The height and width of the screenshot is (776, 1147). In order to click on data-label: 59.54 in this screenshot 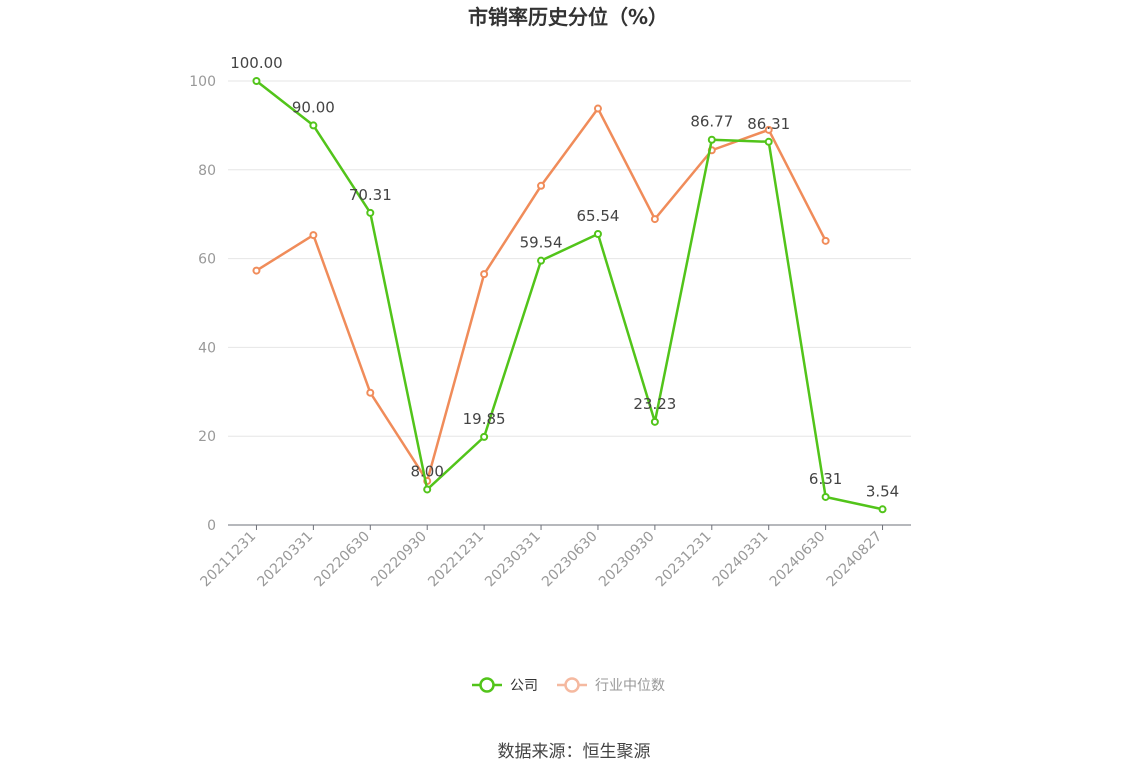, I will do `click(541, 243)`.